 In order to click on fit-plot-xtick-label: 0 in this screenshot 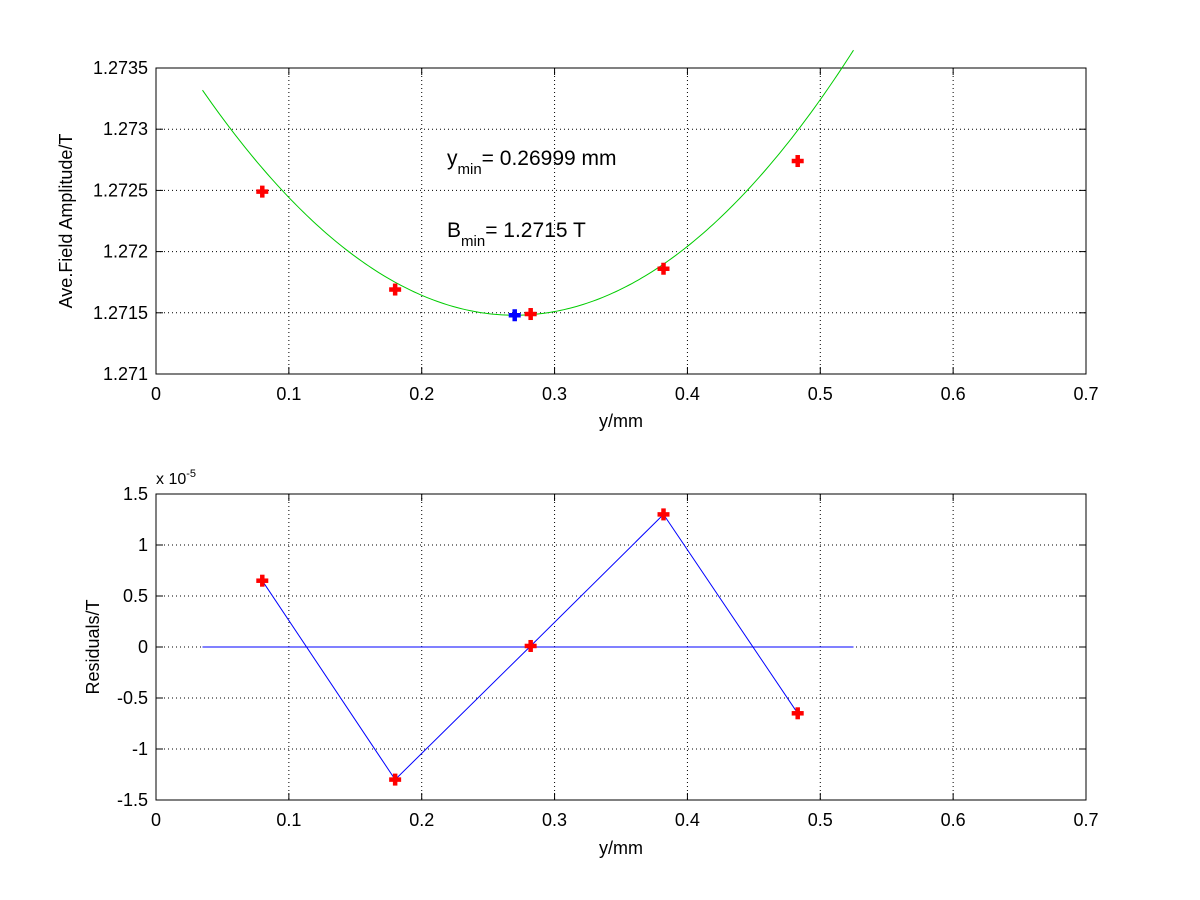, I will do `click(156, 394)`.